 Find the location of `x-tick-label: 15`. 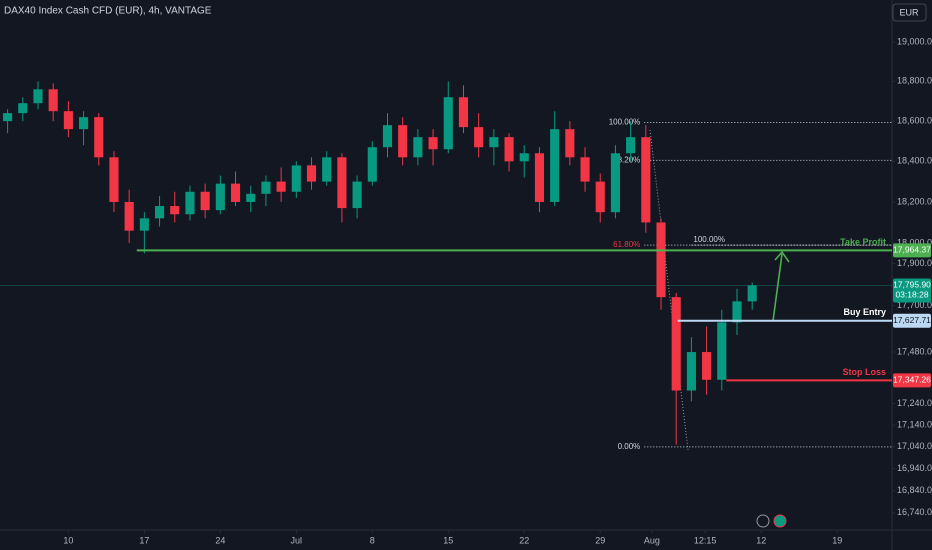

x-tick-label: 15 is located at coordinates (448, 540).